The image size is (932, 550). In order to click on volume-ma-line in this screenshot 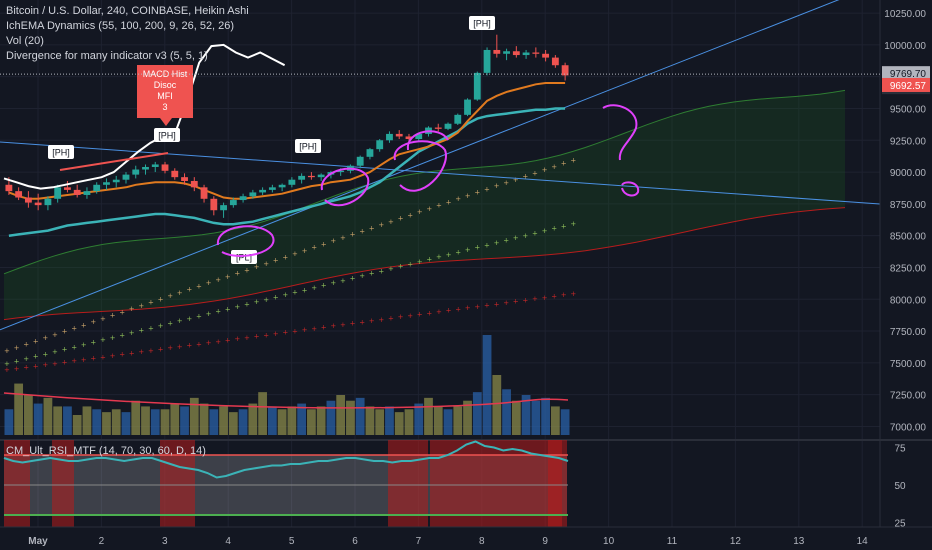, I will do `click(286, 400)`.